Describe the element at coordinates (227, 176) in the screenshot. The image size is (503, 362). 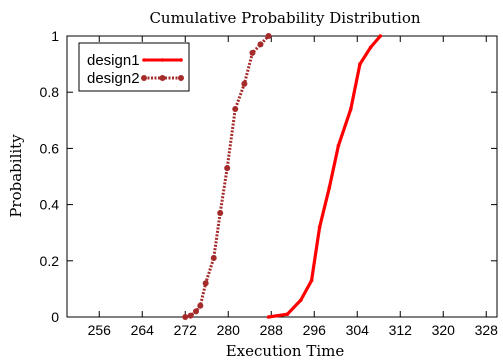
I see `series-line-design2` at that location.